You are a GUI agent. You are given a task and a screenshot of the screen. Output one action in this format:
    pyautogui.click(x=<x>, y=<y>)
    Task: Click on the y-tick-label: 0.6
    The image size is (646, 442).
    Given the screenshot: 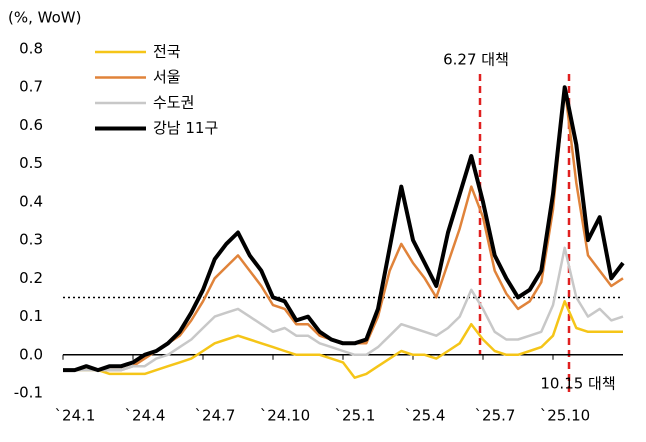 What is the action you would take?
    pyautogui.click(x=31, y=125)
    